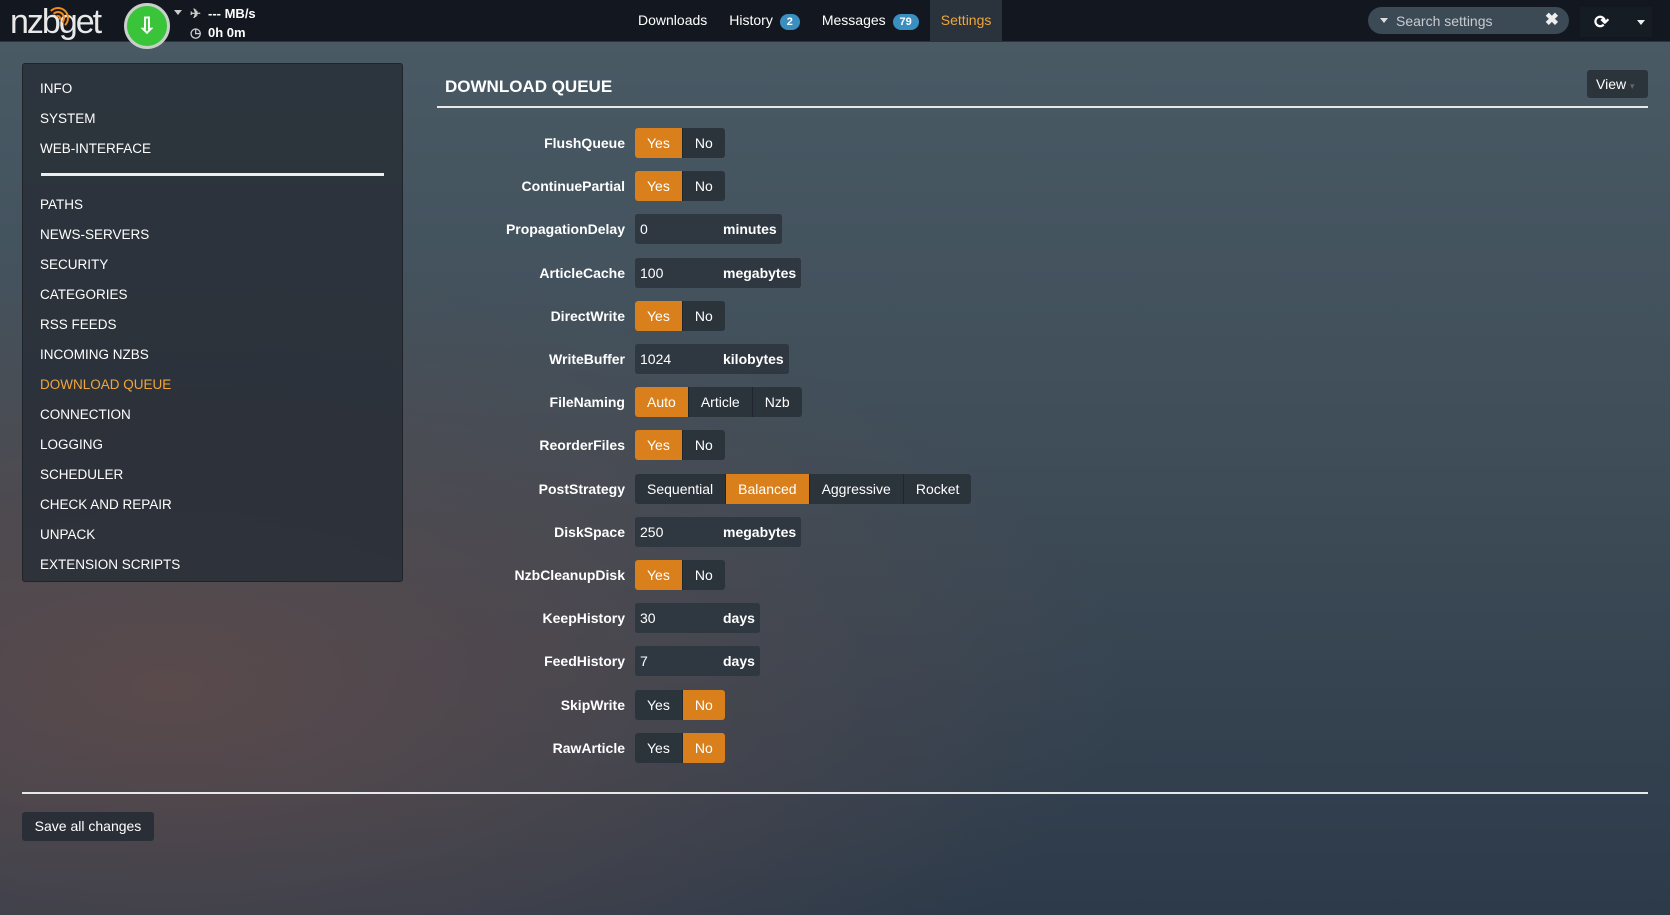 This screenshot has width=1670, height=915. What do you see at coordinates (673, 20) in the screenshot?
I see `tab-downloads: Downloads` at bounding box center [673, 20].